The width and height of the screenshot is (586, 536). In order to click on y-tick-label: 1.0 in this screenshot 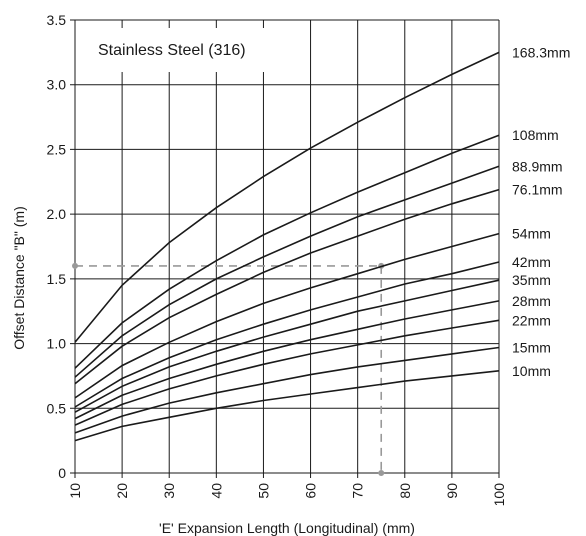, I will do `click(57, 344)`.